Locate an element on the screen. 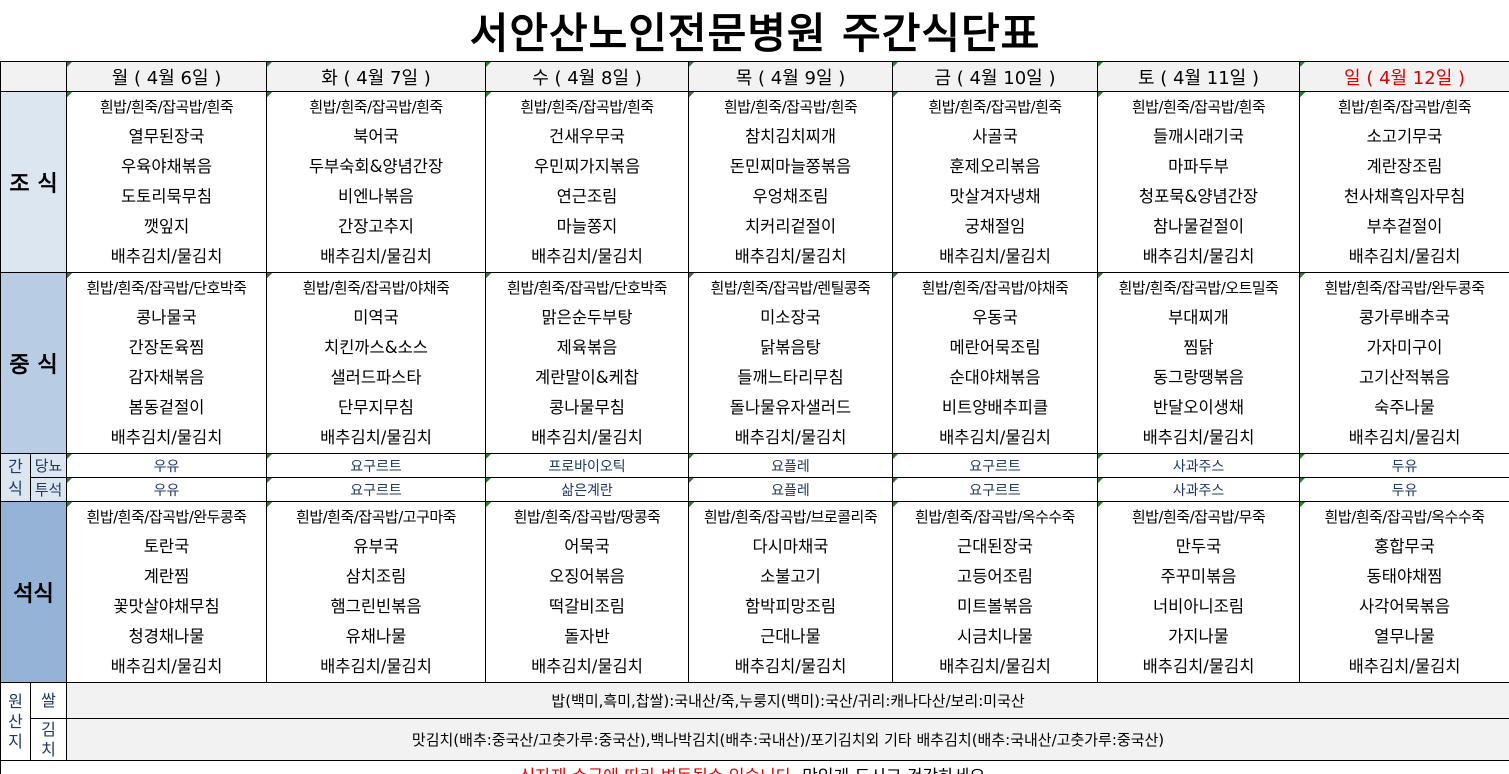  menu-item: 감자채볶음 is located at coordinates (166, 378).